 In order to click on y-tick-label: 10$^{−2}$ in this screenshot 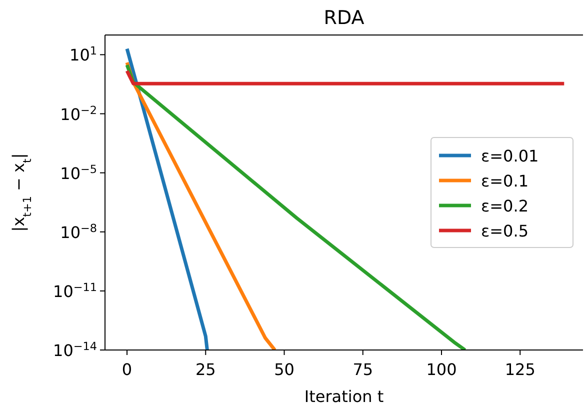, I will do `click(78, 113)`.